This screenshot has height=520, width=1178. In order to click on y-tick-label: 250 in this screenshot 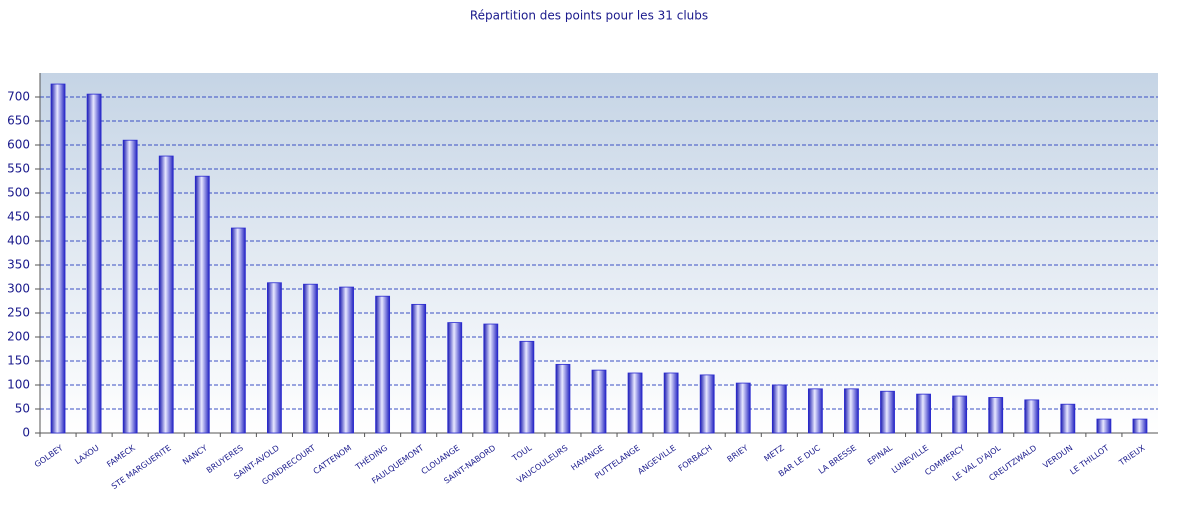, I will do `click(18, 313)`.